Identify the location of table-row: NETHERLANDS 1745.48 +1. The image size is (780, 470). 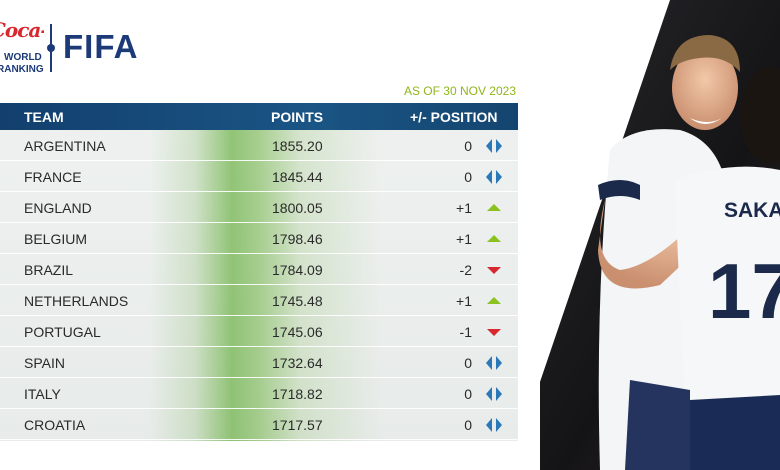
(259, 300).